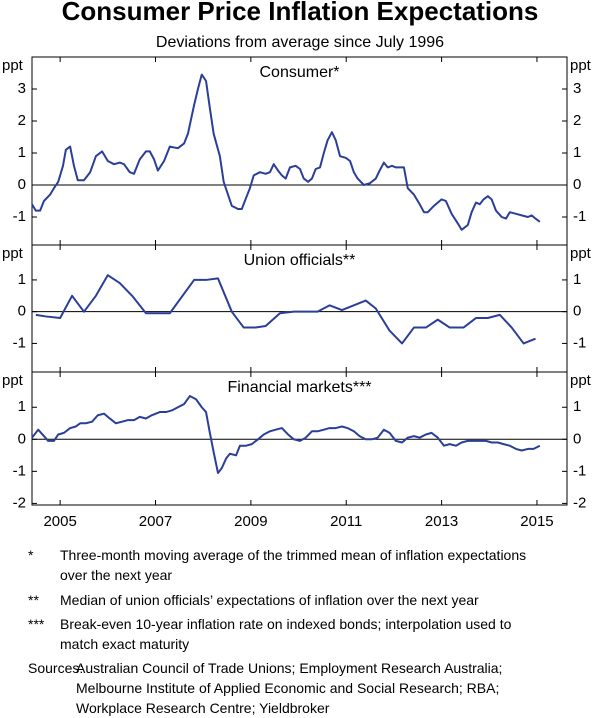 The width and height of the screenshot is (600, 718). Describe the element at coordinates (155, 521) in the screenshot. I see `x-tick-label: 2007` at that location.